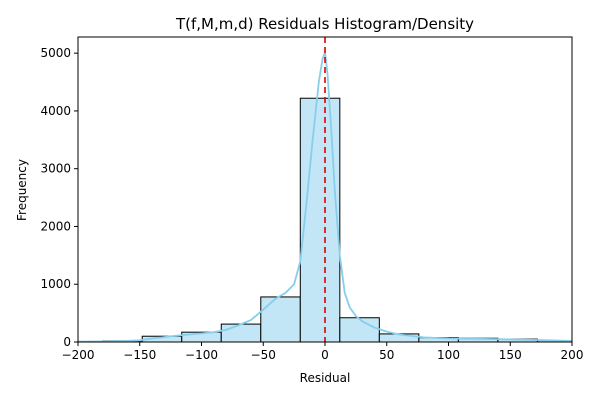 This screenshot has width=600, height=400. Describe the element at coordinates (572, 355) in the screenshot. I see `x-tick-label: 200` at that location.